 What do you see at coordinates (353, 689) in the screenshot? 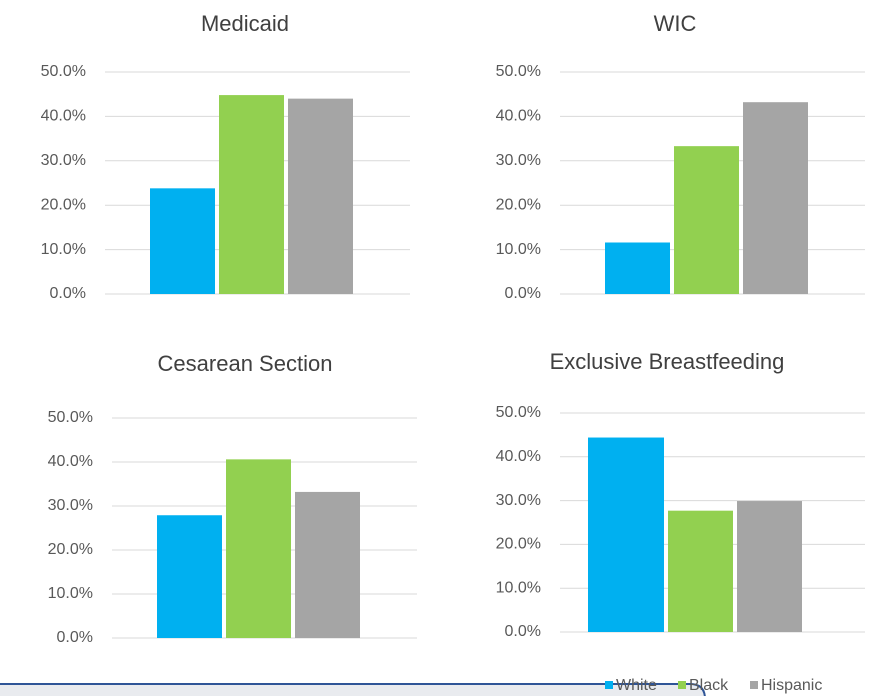
I see `note-box` at bounding box center [353, 689].